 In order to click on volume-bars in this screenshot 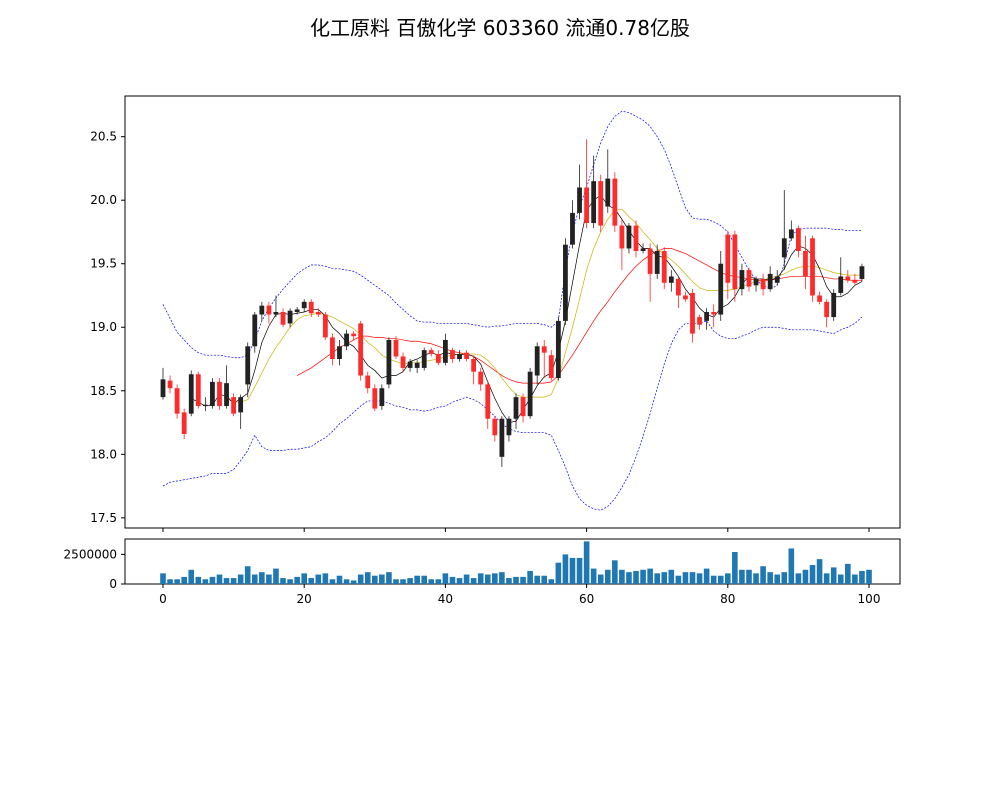, I will do `click(516, 562)`.